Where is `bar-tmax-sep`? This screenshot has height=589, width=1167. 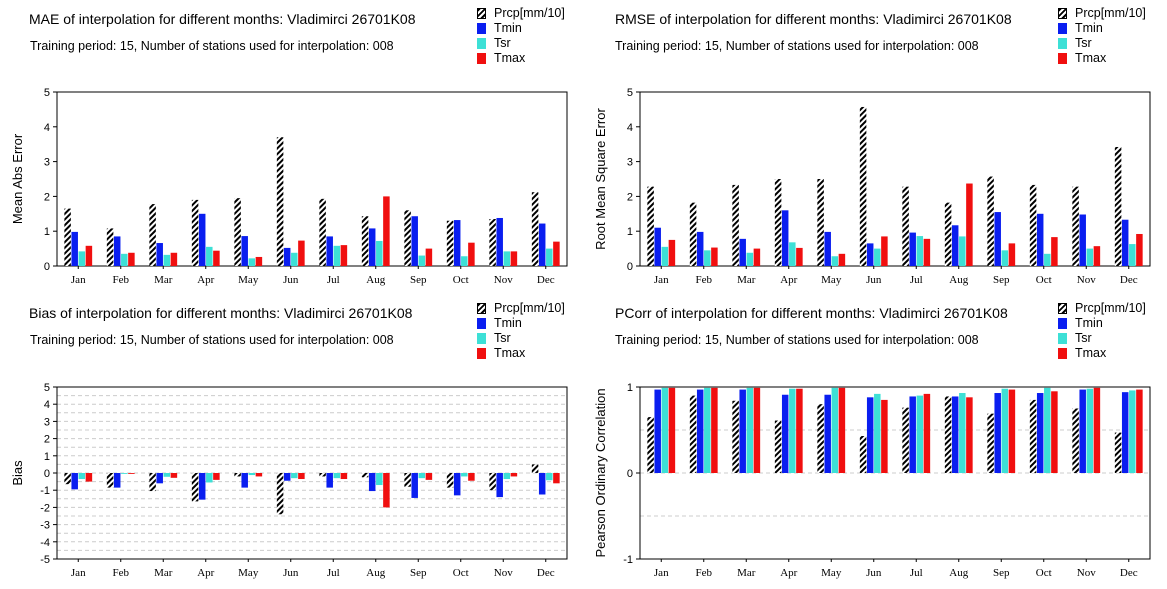 bar-tmax-sep is located at coordinates (429, 257).